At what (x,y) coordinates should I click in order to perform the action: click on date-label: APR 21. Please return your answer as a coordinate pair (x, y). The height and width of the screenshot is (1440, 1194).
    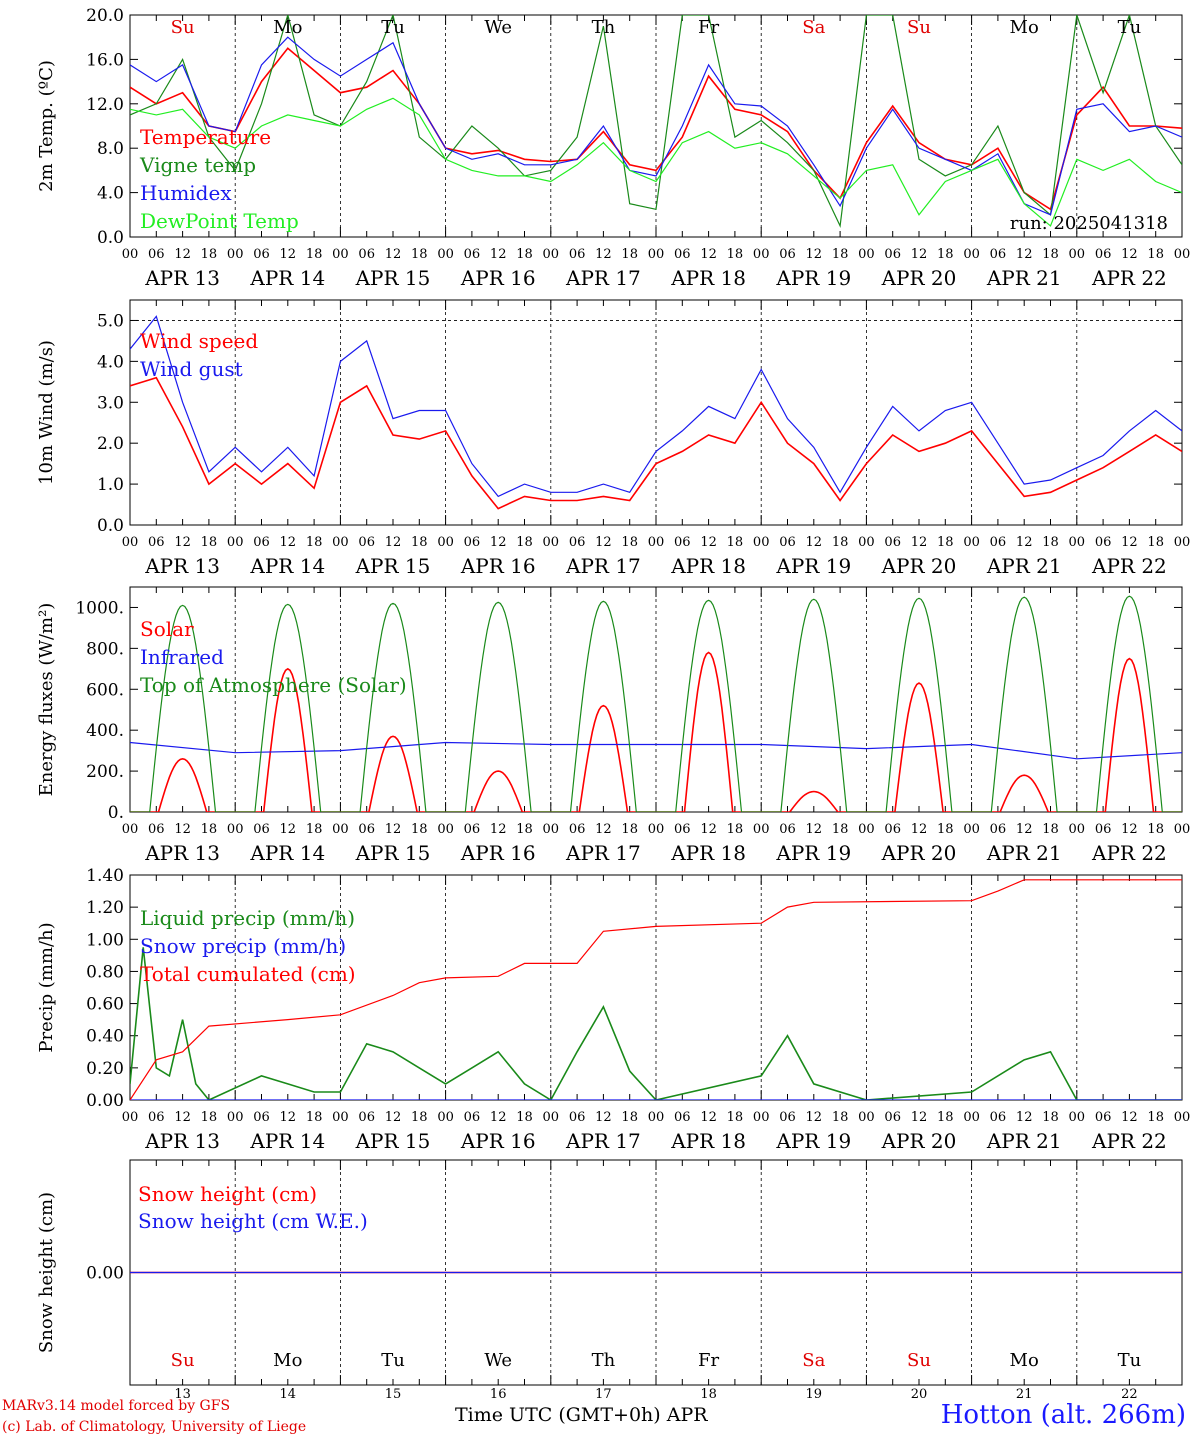
    Looking at the image, I should click on (1024, 566).